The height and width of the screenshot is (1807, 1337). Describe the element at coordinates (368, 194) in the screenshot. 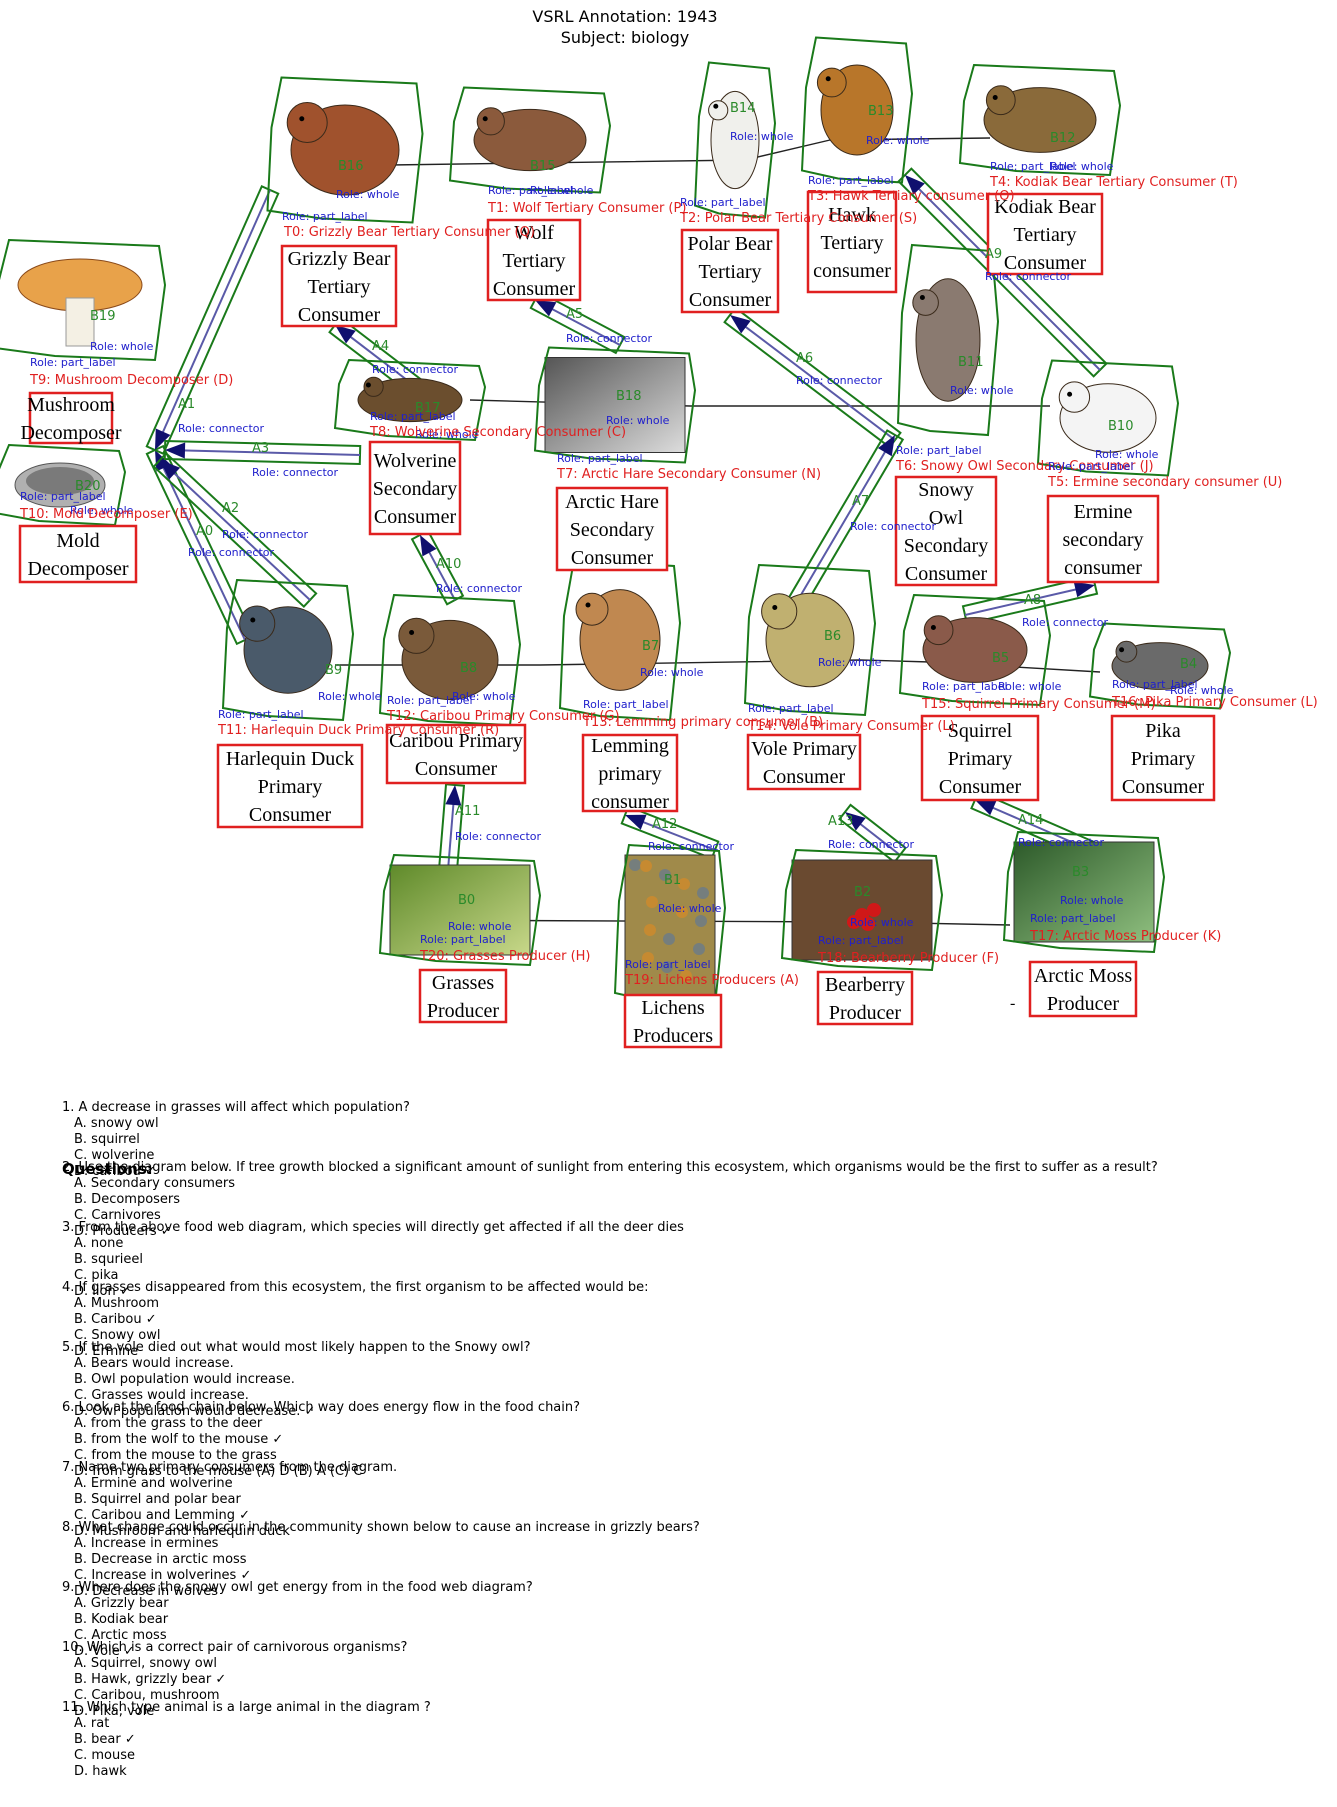

I see `whole-role-grizzly: Role: whole` at that location.